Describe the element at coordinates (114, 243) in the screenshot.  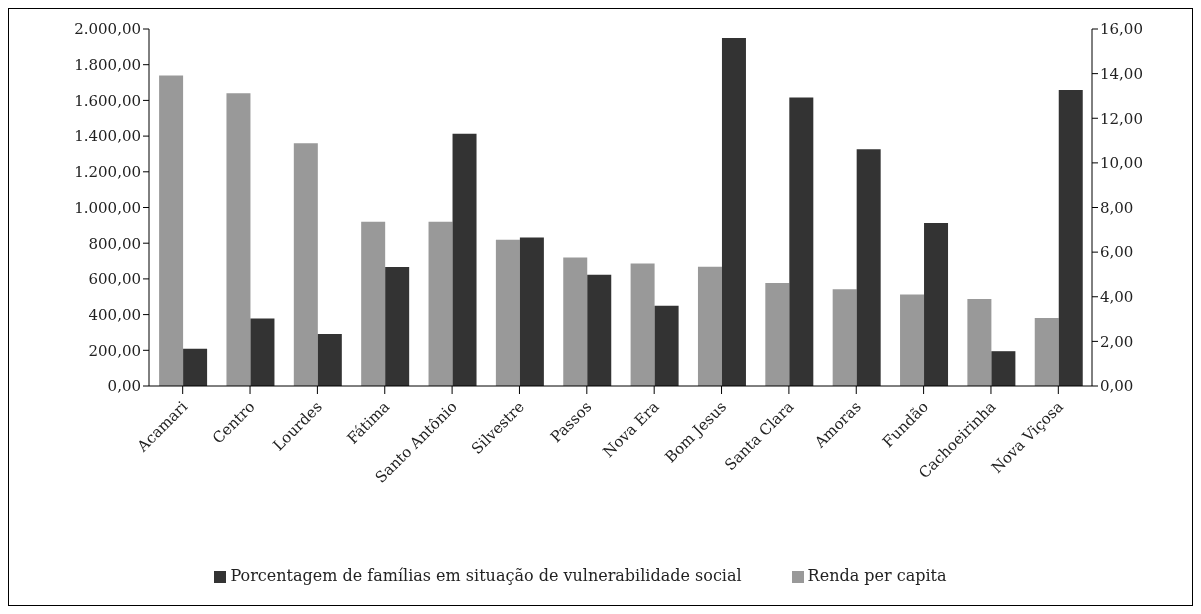
I see `y-tick-label: 800,00` at that location.